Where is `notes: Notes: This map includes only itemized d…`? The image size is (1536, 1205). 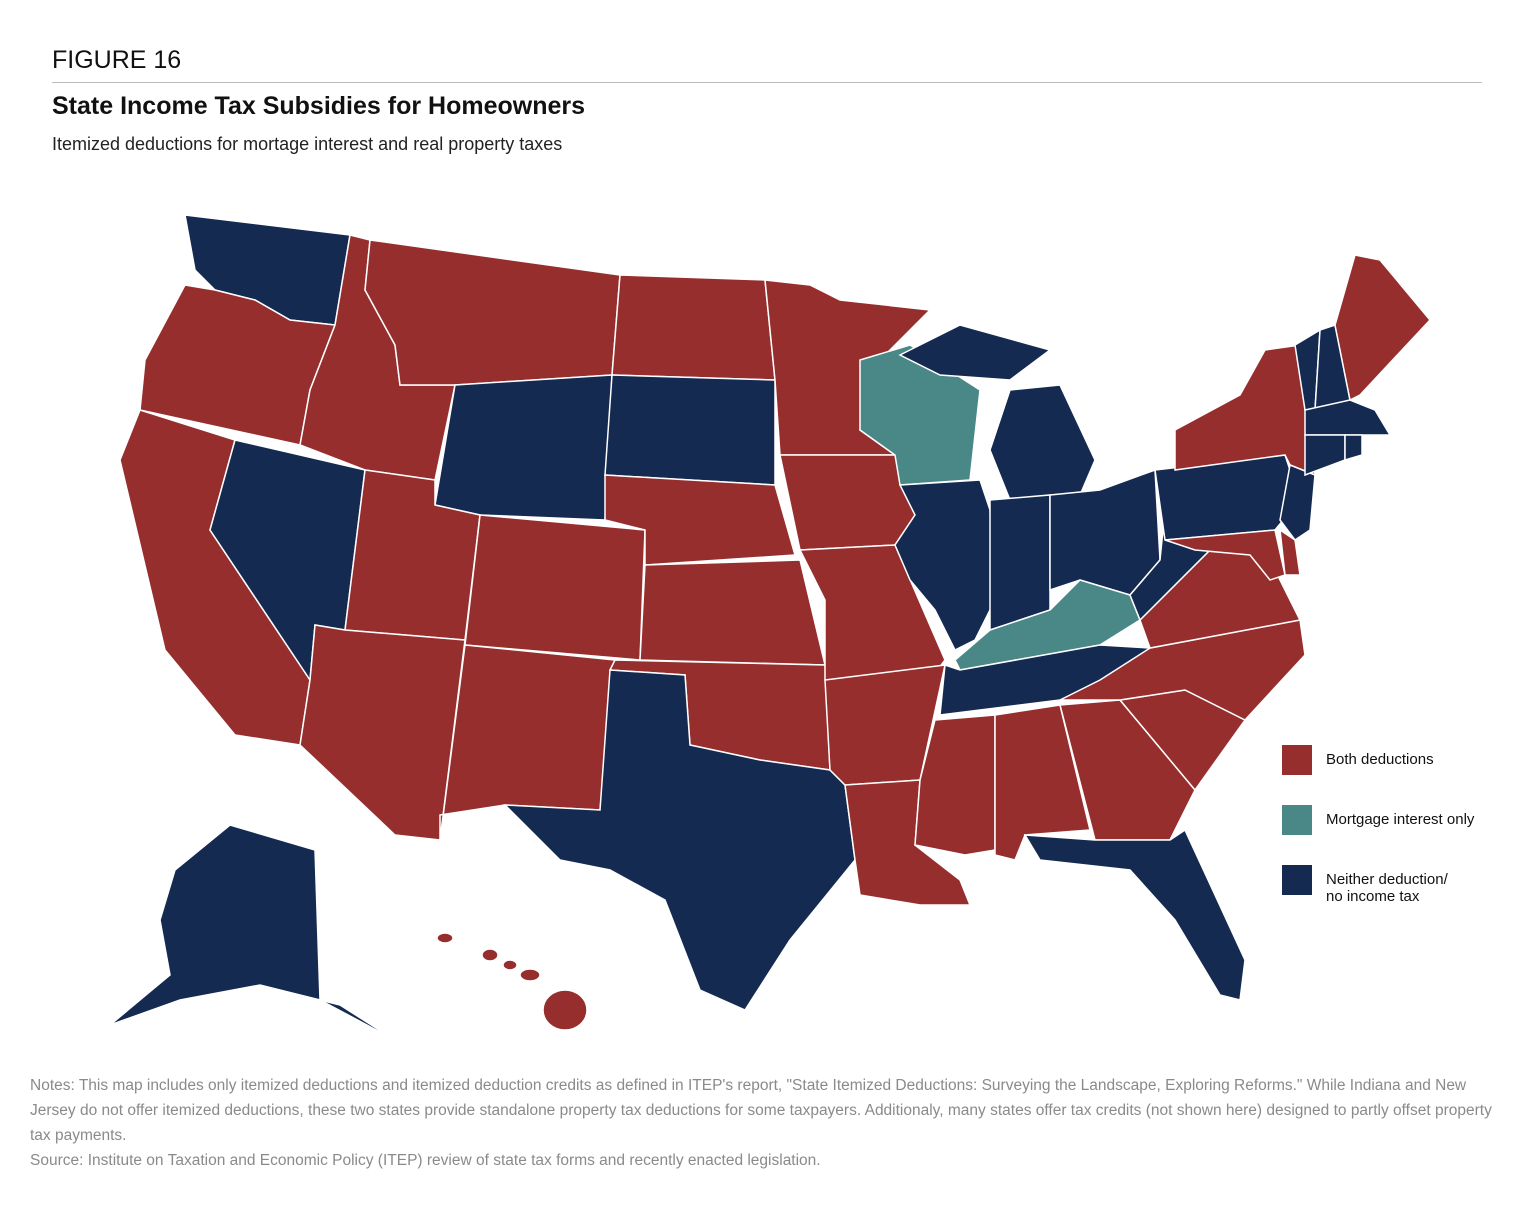
notes: Notes: This map includes only itemized d… is located at coordinates (761, 1110).